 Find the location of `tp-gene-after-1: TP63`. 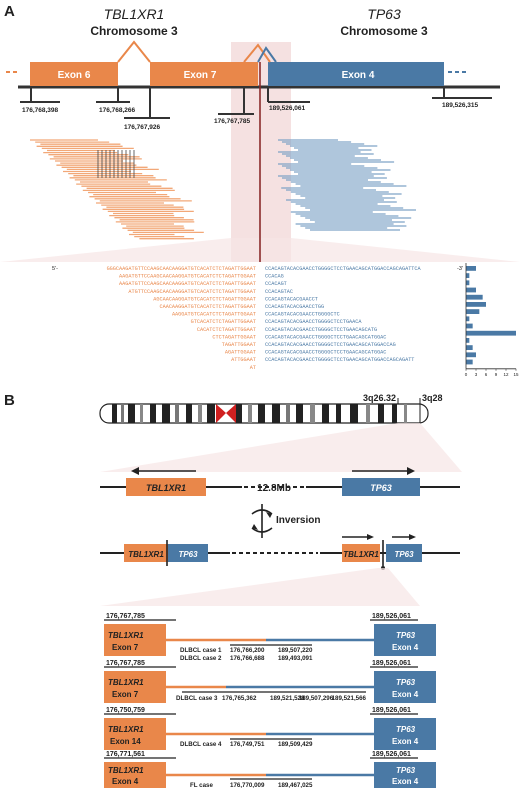

tp-gene-after-1: TP63 is located at coordinates (188, 554).